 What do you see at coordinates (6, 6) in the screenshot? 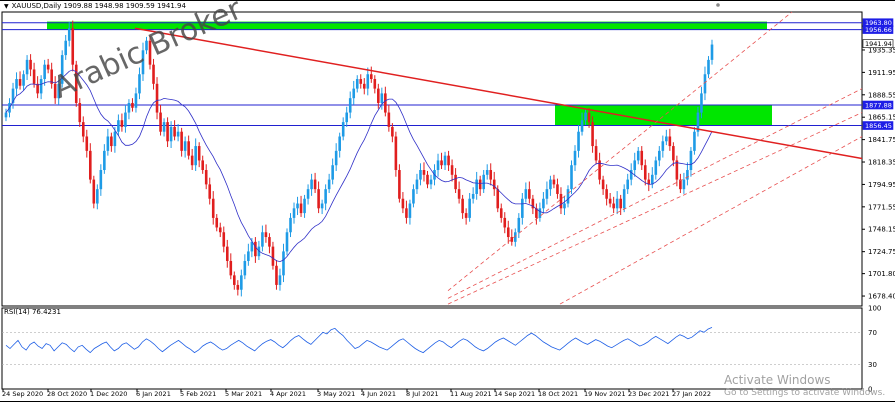
I see `collapse-arrow-icon: ▼` at bounding box center [6, 6].